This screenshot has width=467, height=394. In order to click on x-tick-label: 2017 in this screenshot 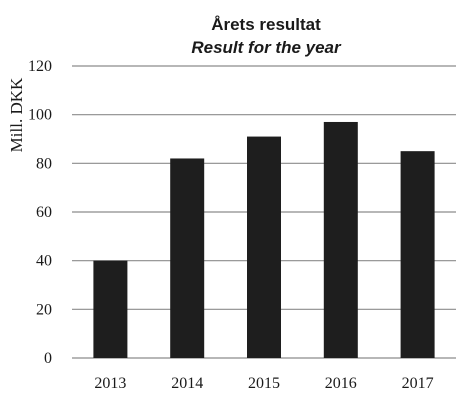, I will do `click(418, 383)`.